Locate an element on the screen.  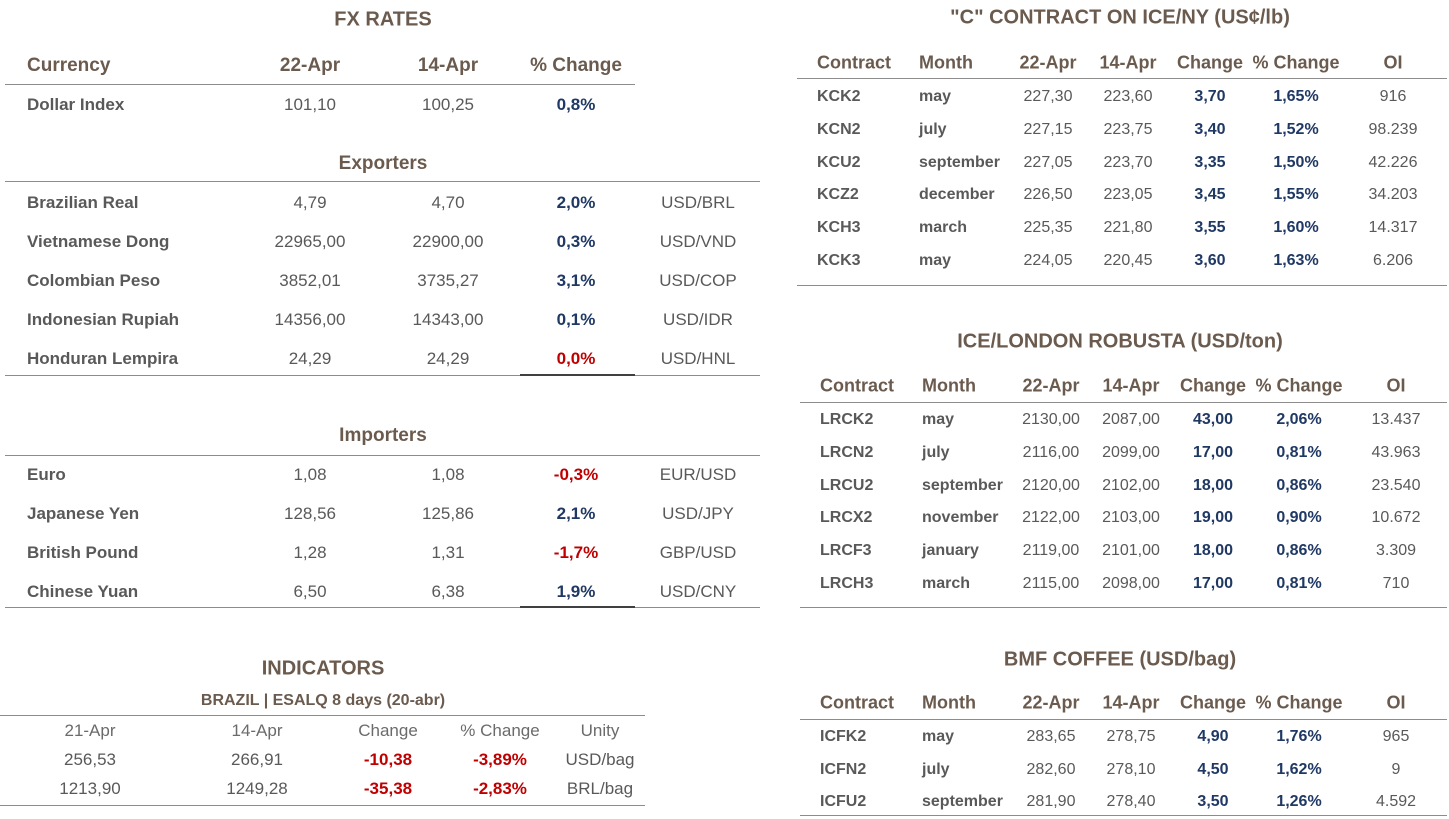
cell: 1,08 is located at coordinates (448, 474).